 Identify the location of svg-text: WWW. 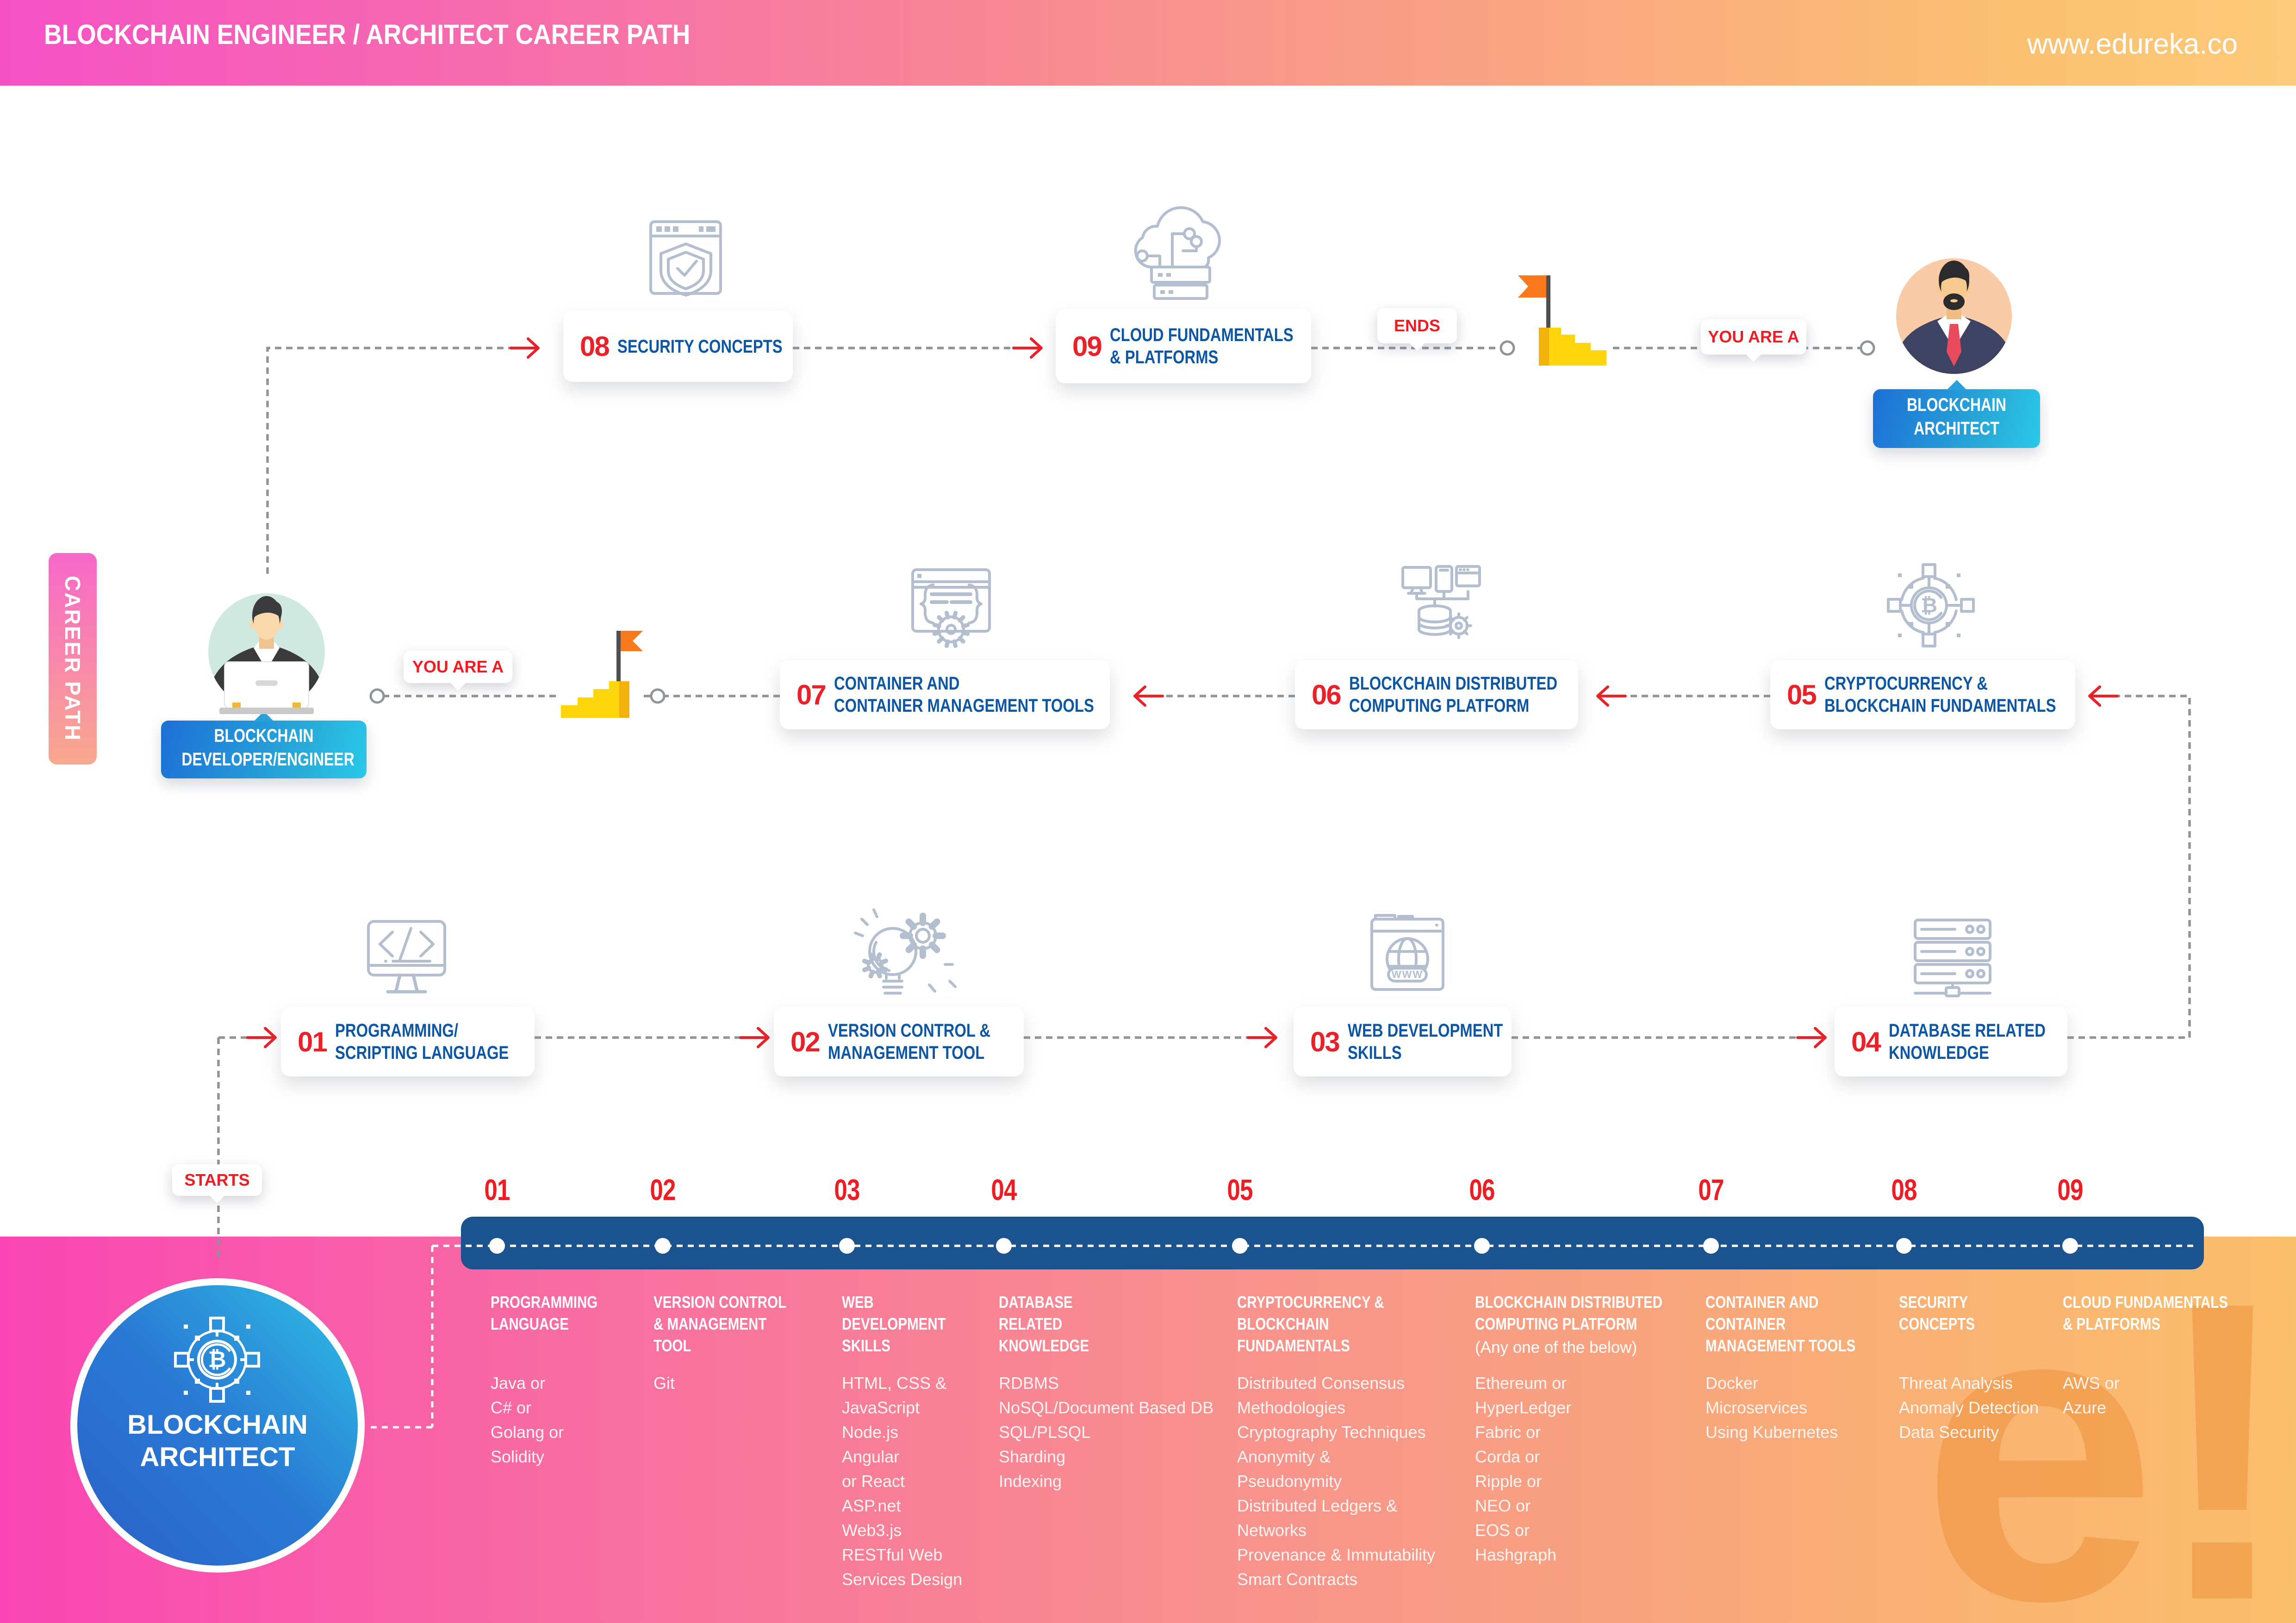
(1407, 974).